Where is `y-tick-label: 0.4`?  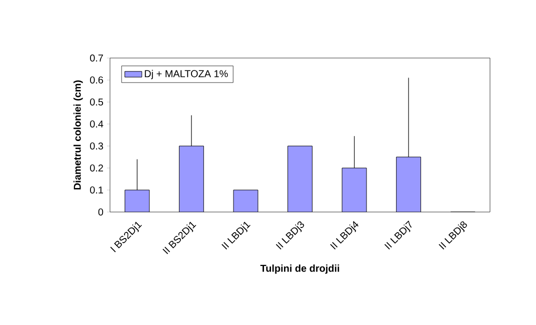
y-tick-label: 0.4 is located at coordinates (97, 124).